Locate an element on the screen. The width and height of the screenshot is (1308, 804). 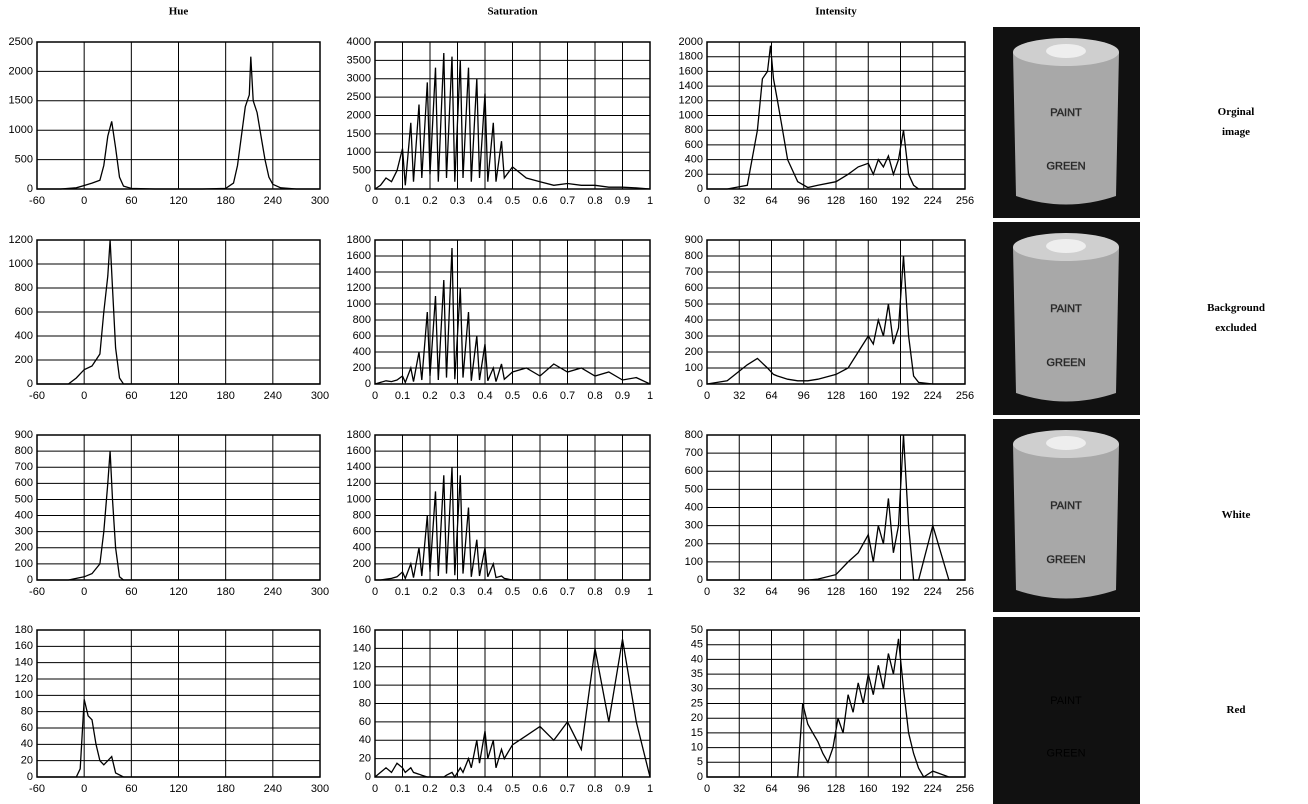
y-tick-label: 1500 is located at coordinates (359, 134).